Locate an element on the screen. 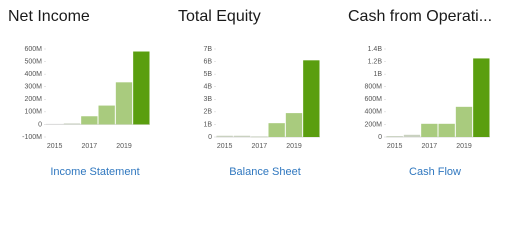  statement-link: Cash Flow is located at coordinates (435, 172).